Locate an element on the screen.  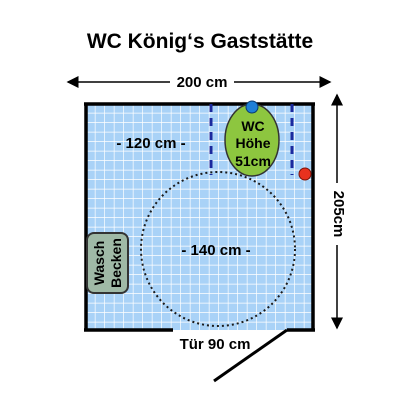
wc-label-line3: 51cm is located at coordinates (253, 161).